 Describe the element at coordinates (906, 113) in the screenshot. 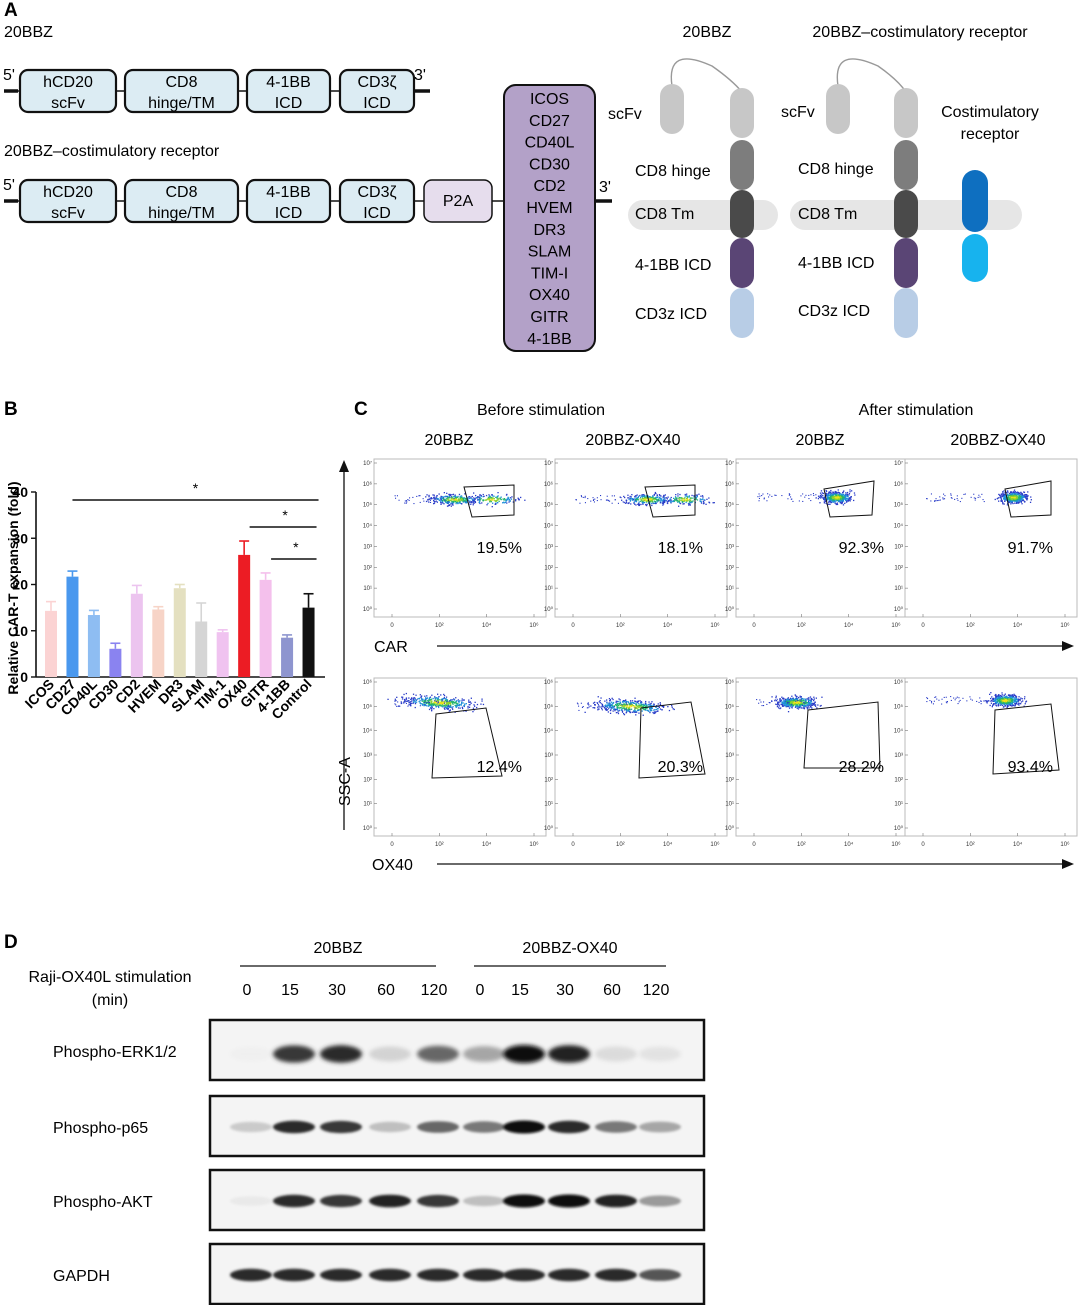

I see `scfv-heavy-domain` at that location.